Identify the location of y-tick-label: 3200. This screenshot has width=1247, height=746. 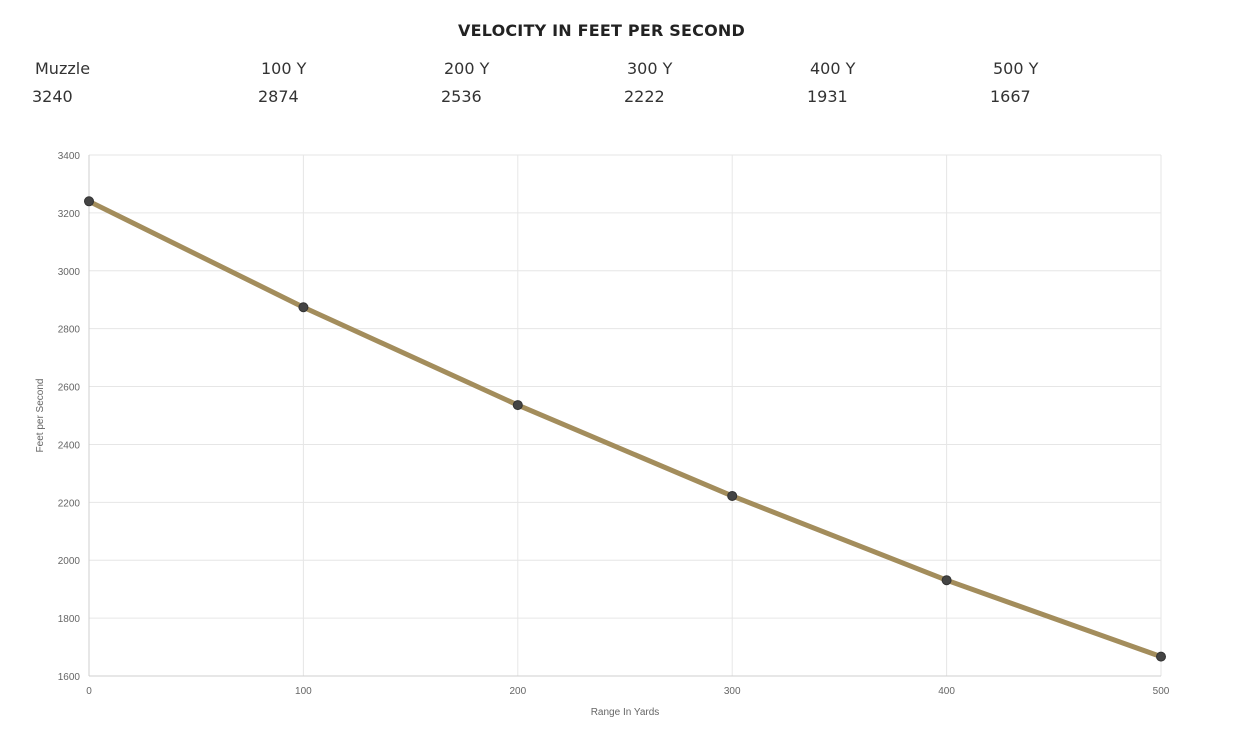
(69, 214).